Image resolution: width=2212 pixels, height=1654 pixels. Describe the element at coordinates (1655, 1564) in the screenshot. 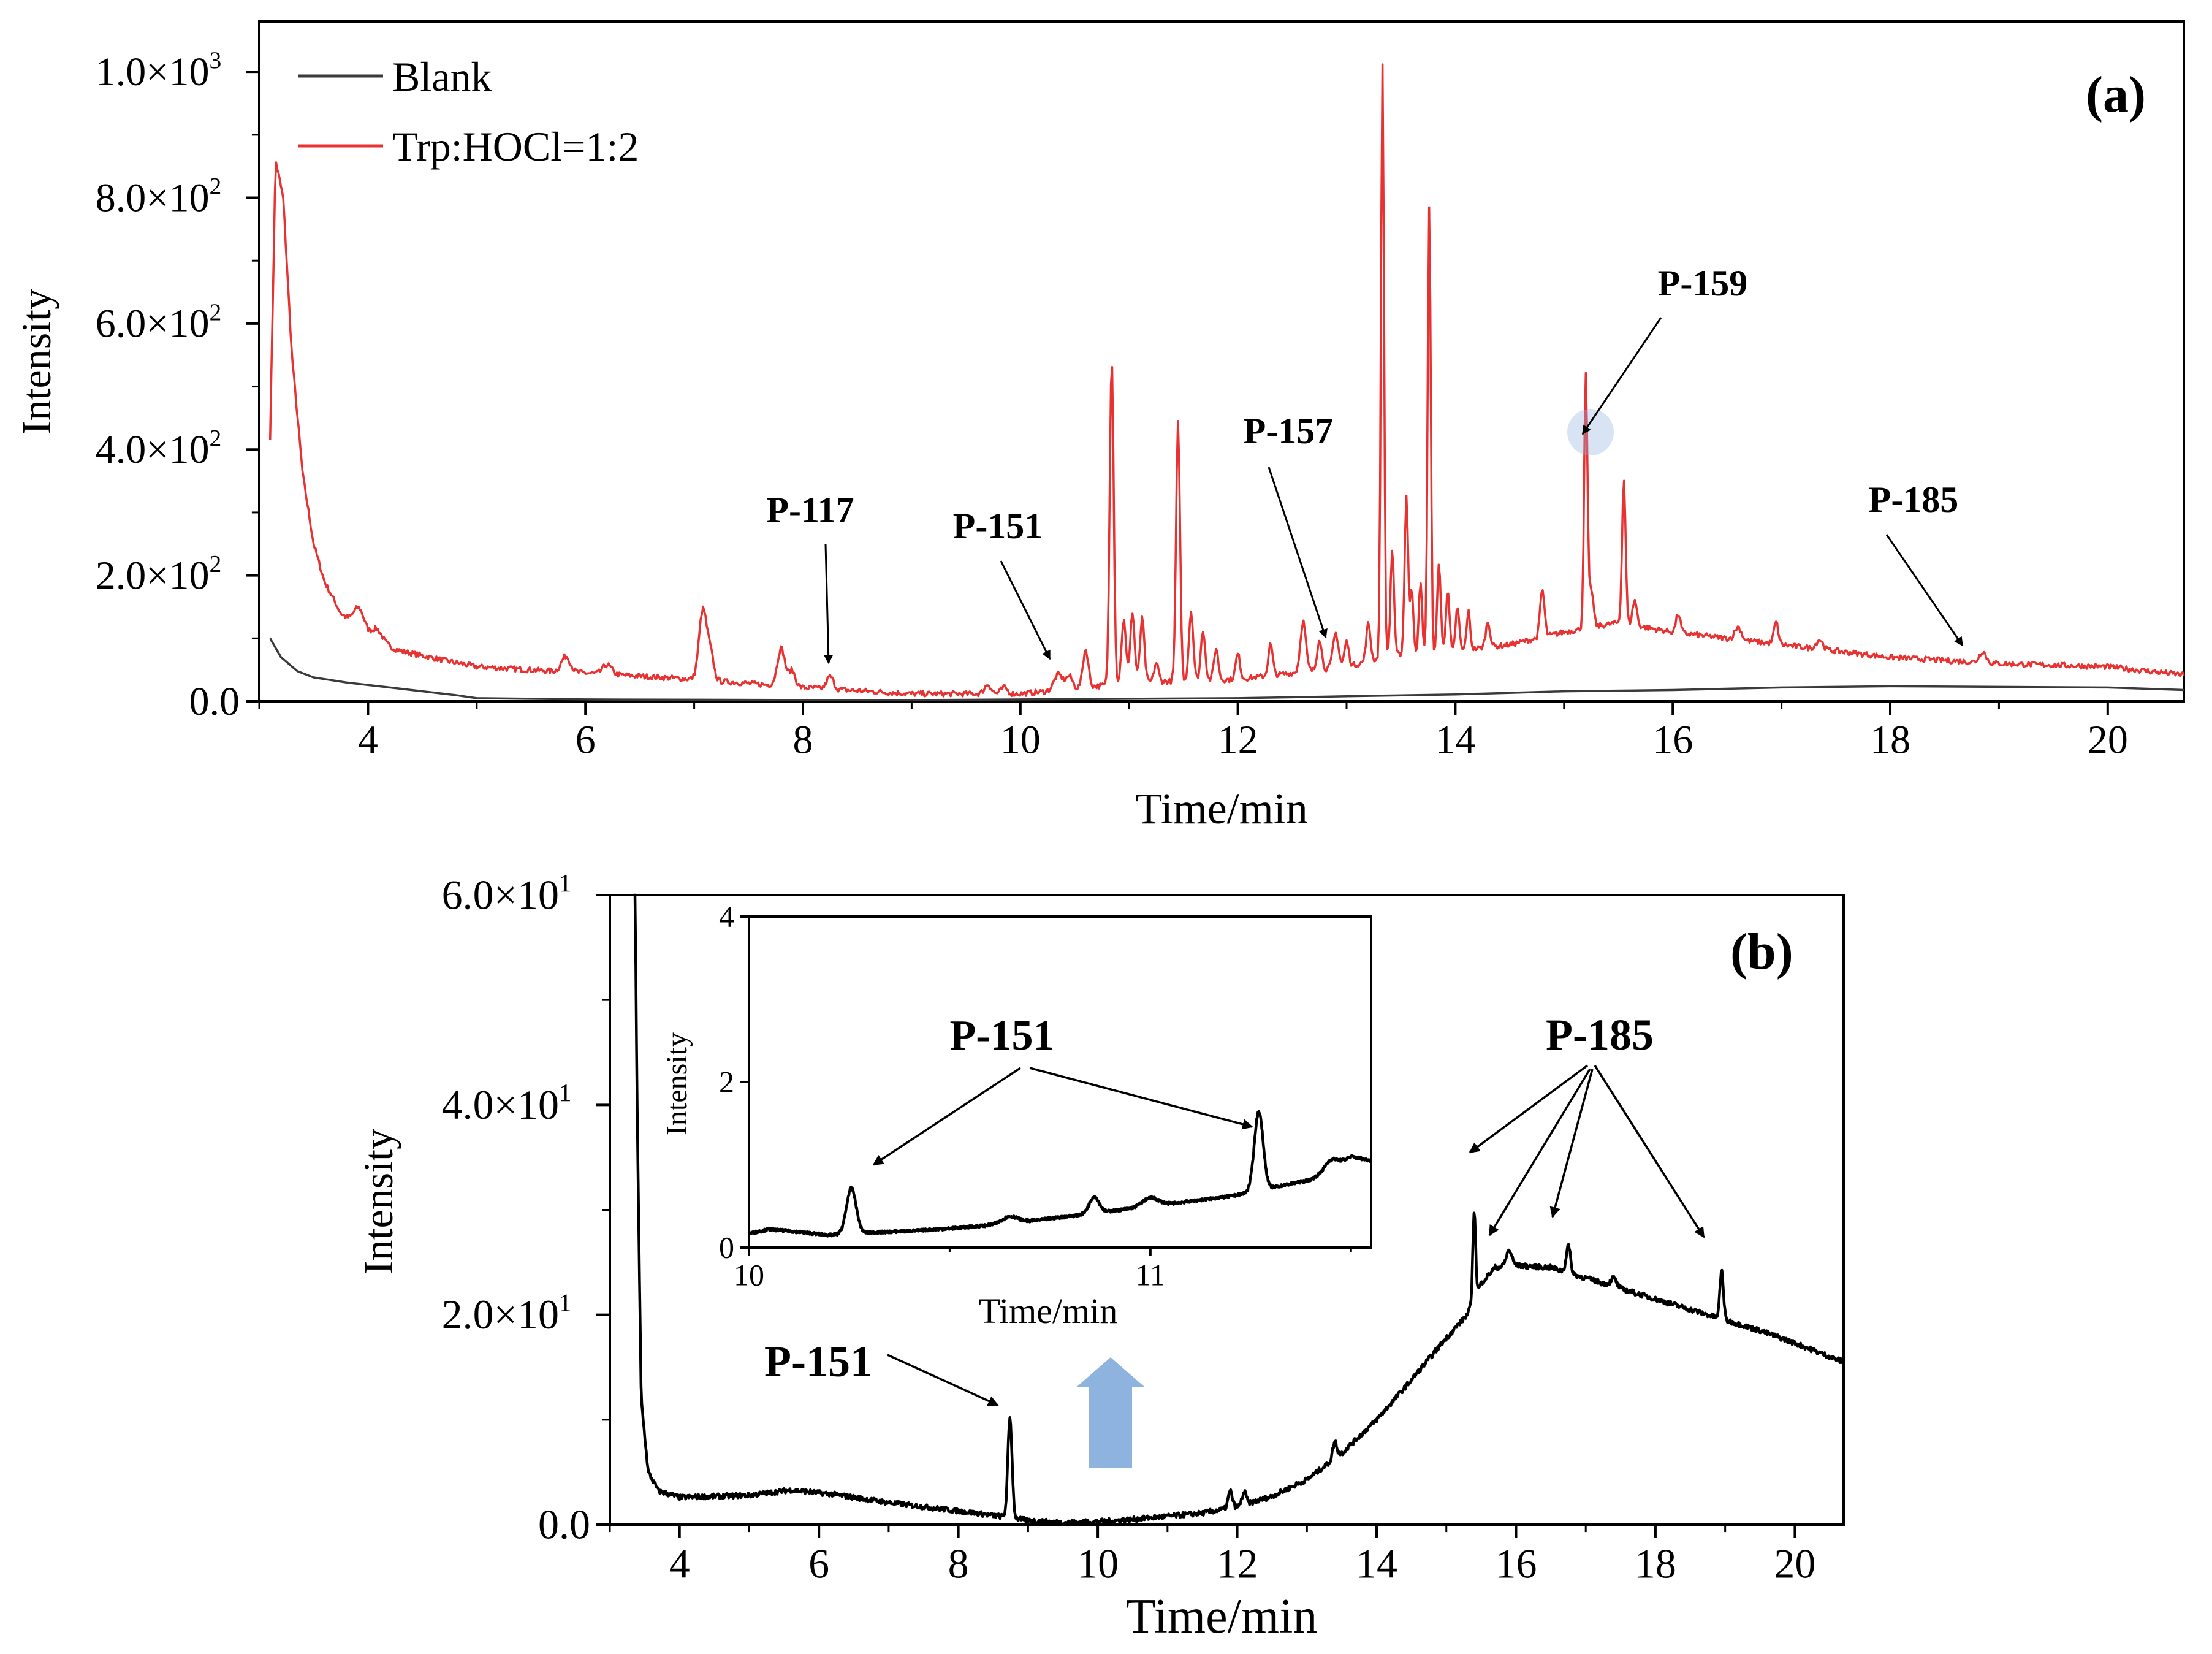

I see `b-xtick-label: 18` at that location.